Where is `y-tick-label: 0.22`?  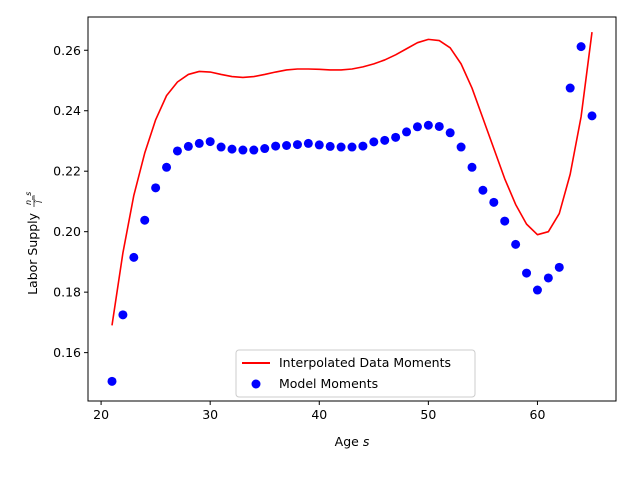
y-tick-label: 0.22 is located at coordinates (67, 171).